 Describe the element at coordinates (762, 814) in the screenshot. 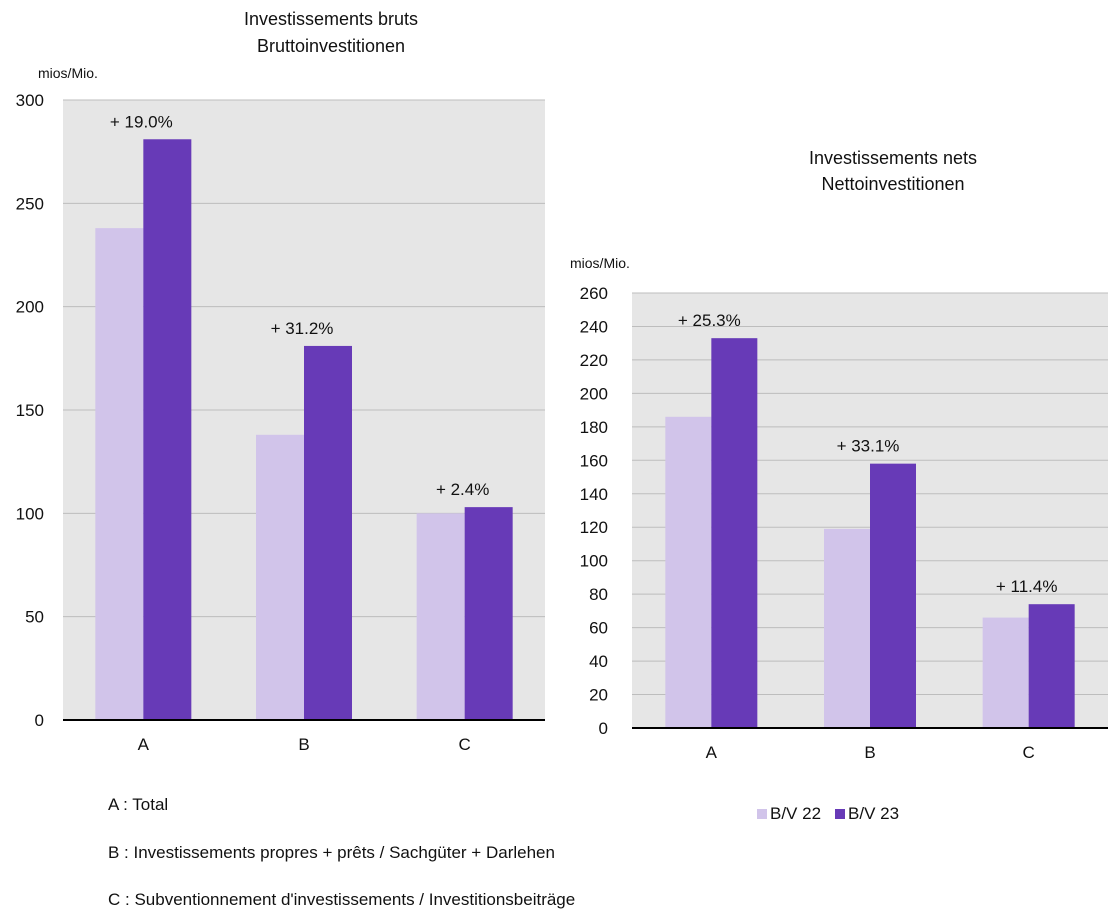

I see `legend-swatch-2022` at that location.